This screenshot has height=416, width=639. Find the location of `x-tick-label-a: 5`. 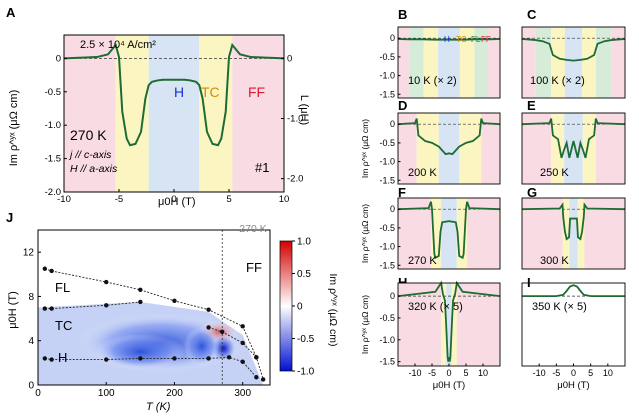

x-tick-label-a: 5 is located at coordinates (228, 199).